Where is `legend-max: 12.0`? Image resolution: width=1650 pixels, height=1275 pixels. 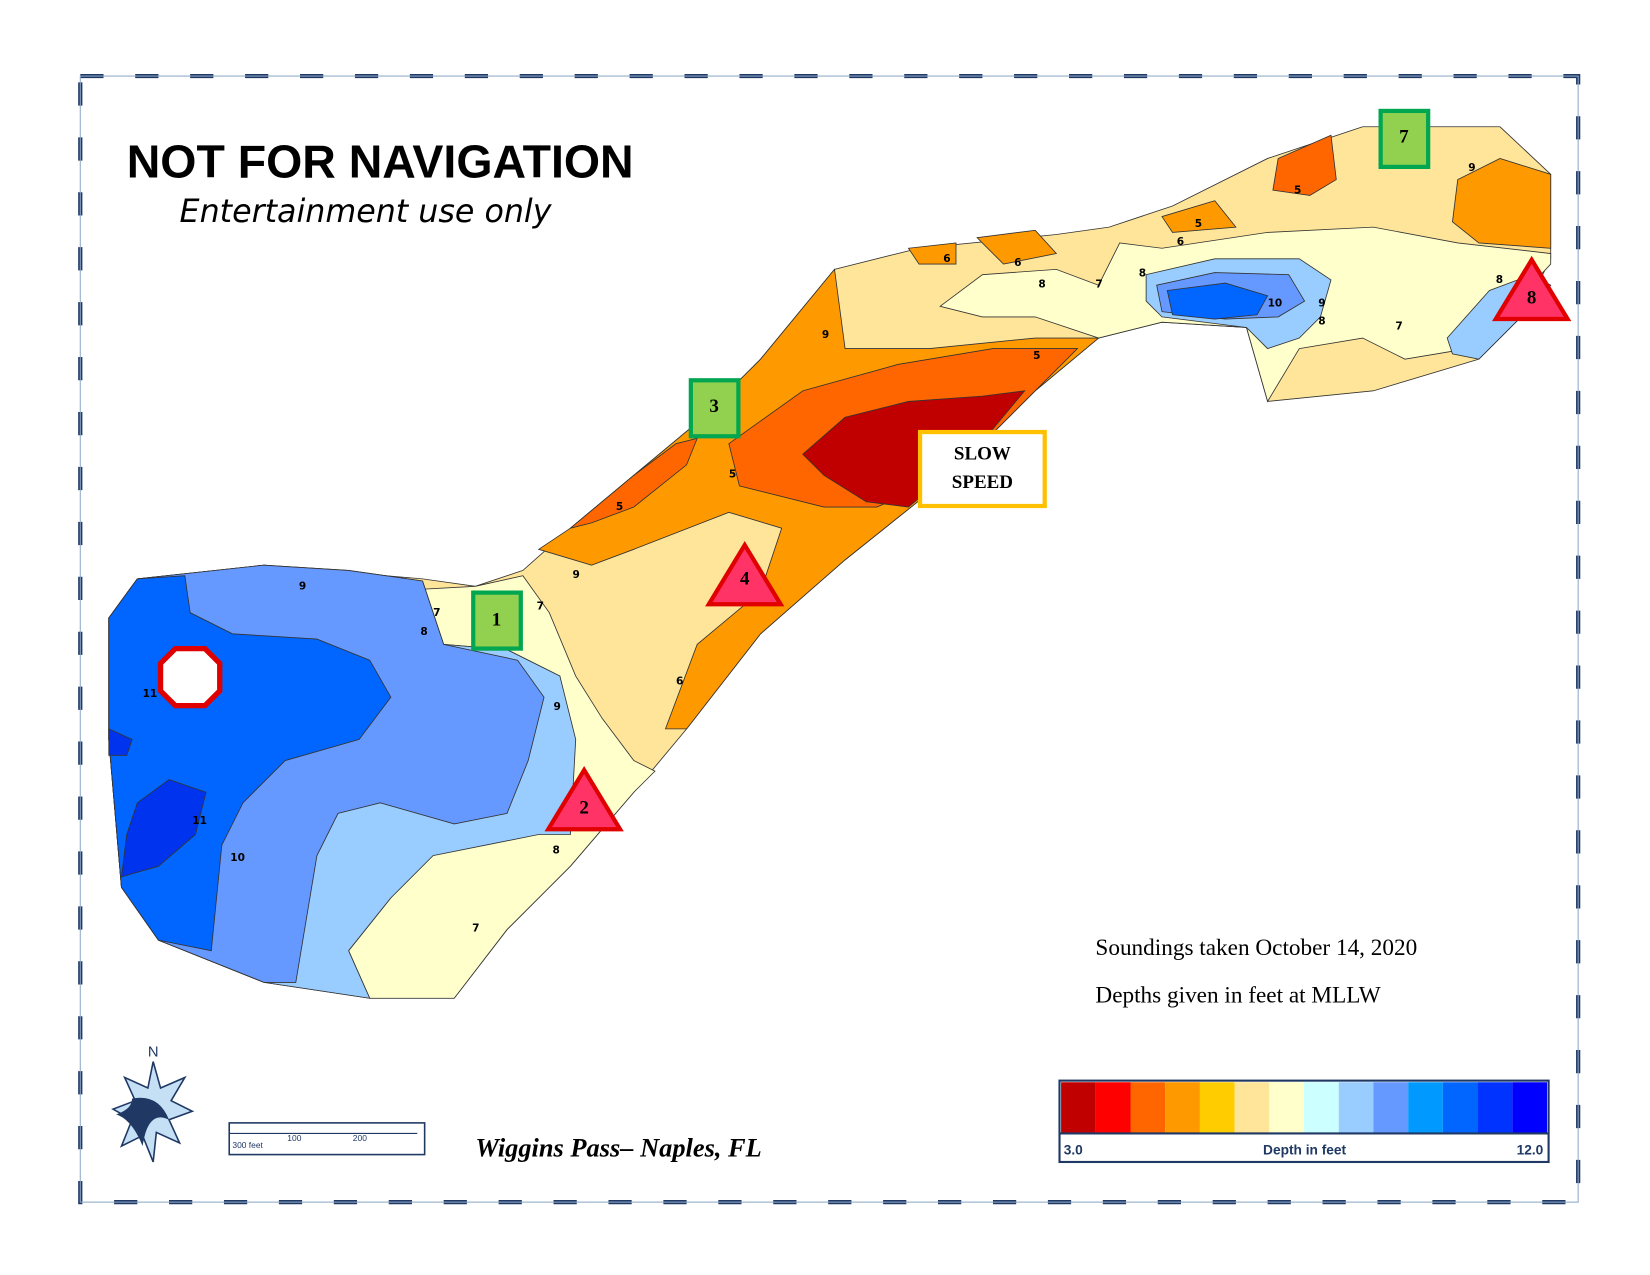
legend-max: 12.0 is located at coordinates (1530, 1150).